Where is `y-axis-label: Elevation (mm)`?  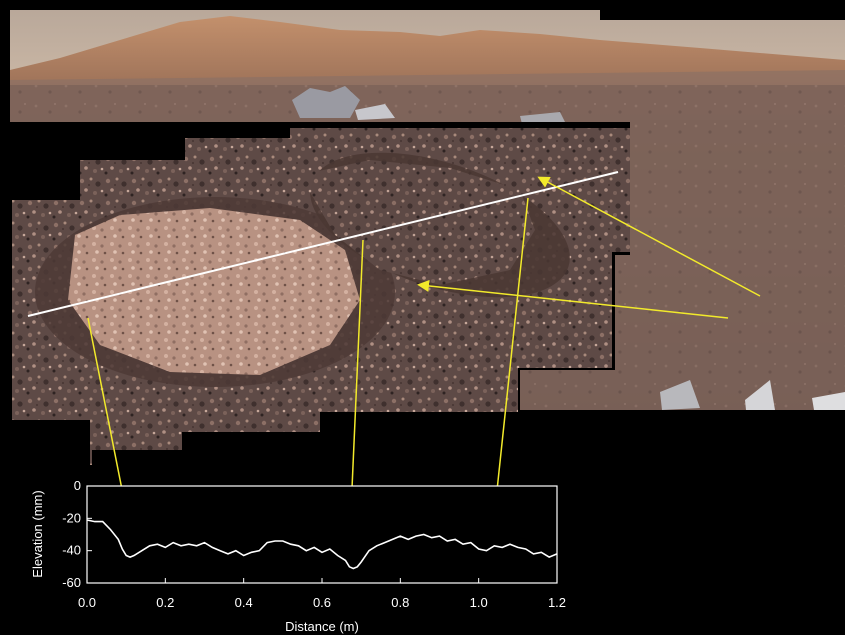
y-axis-label: Elevation (mm) is located at coordinates (37, 533).